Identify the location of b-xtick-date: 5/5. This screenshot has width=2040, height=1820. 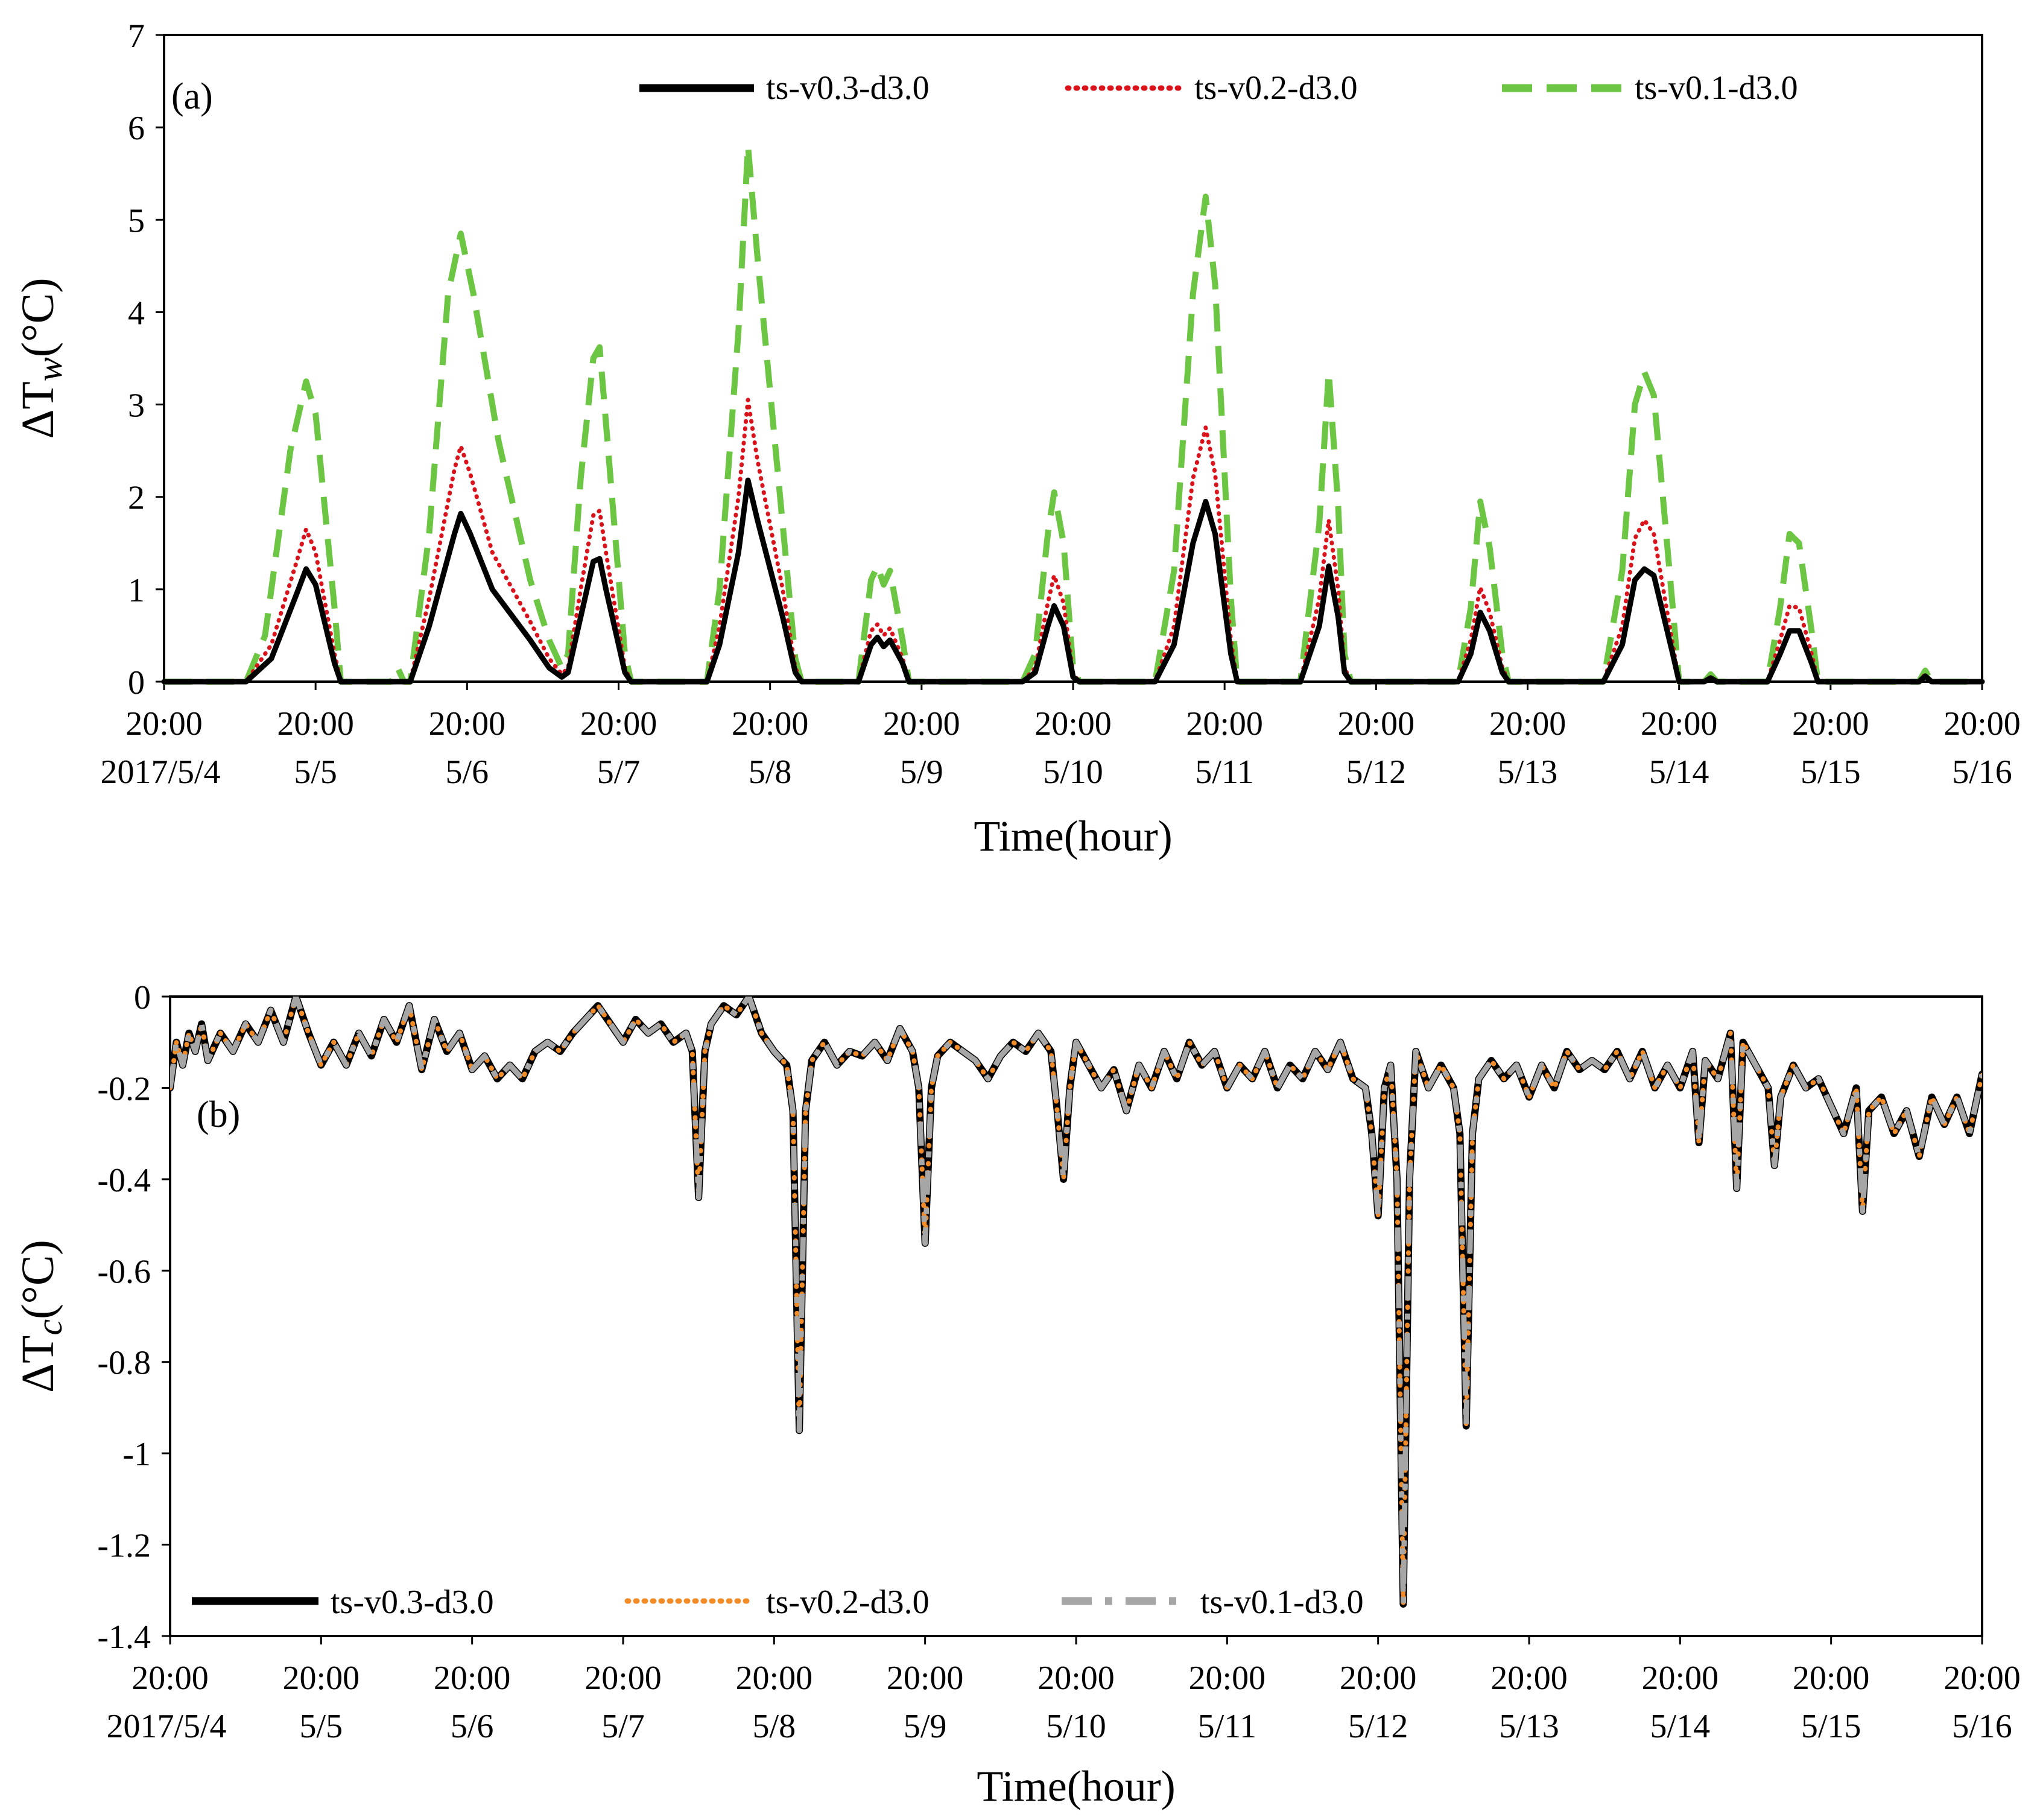
(321, 1727).